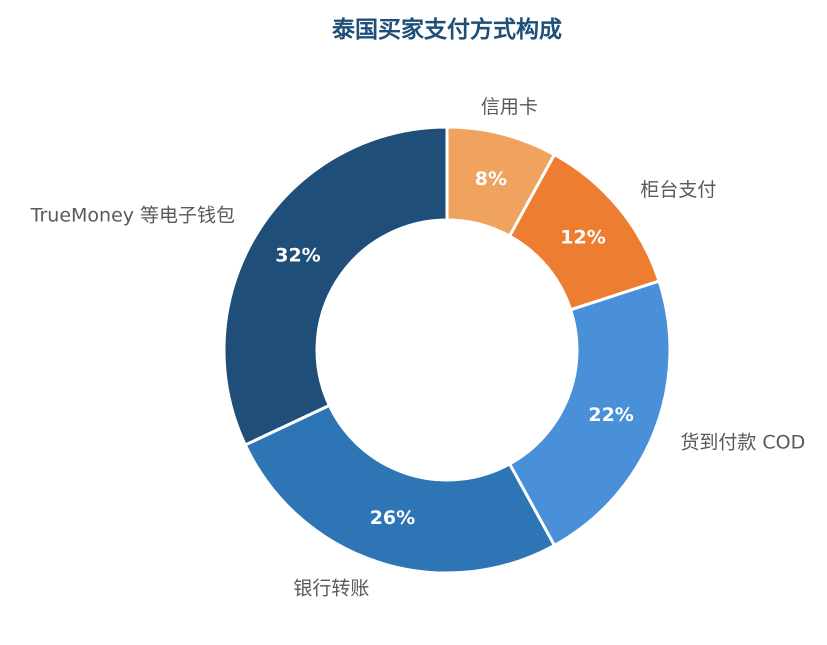 The image size is (827, 645). What do you see at coordinates (582, 237) in the screenshot?
I see `percent-label-2: 12%` at bounding box center [582, 237].